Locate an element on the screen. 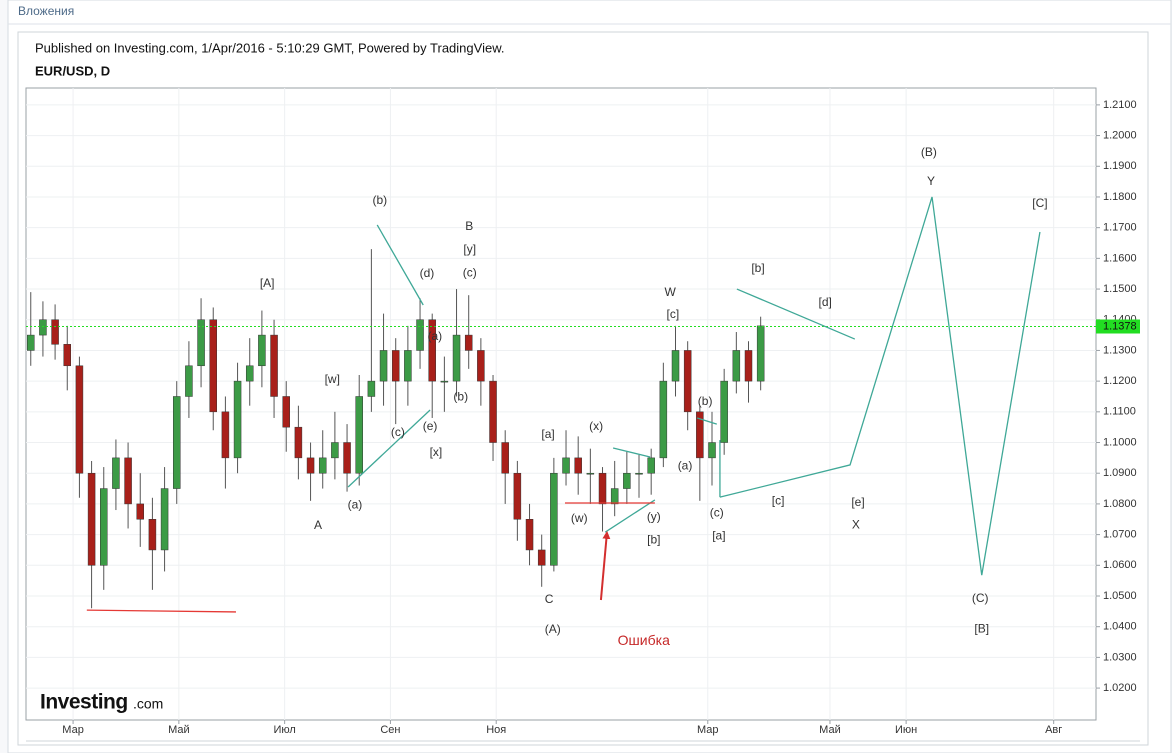 This screenshot has width=1172, height=753. y-tick-label: 1.2100 is located at coordinates (1120, 105).